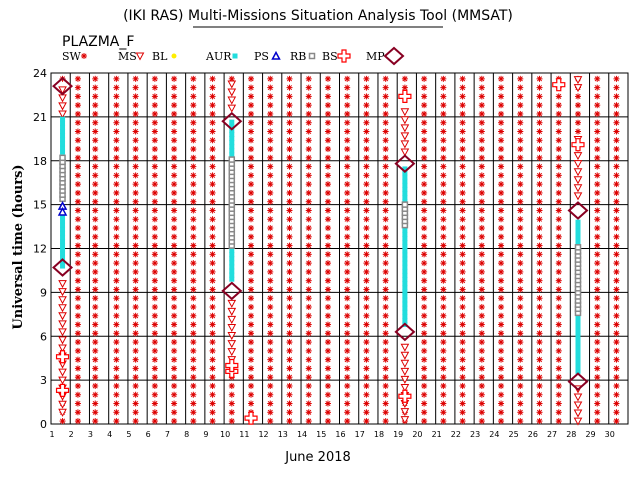  Describe the element at coordinates (128, 434) in the screenshot. I see `x-tick-label: 5` at that location.